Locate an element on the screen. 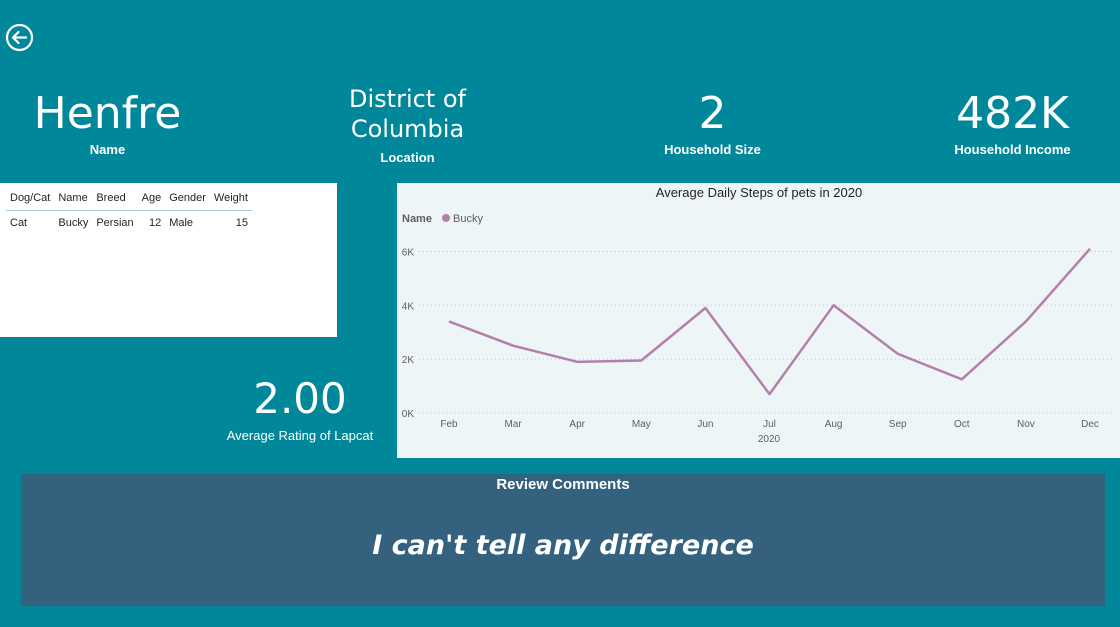 This screenshot has height=627, width=1120. x-tick-label: Mar is located at coordinates (513, 424).